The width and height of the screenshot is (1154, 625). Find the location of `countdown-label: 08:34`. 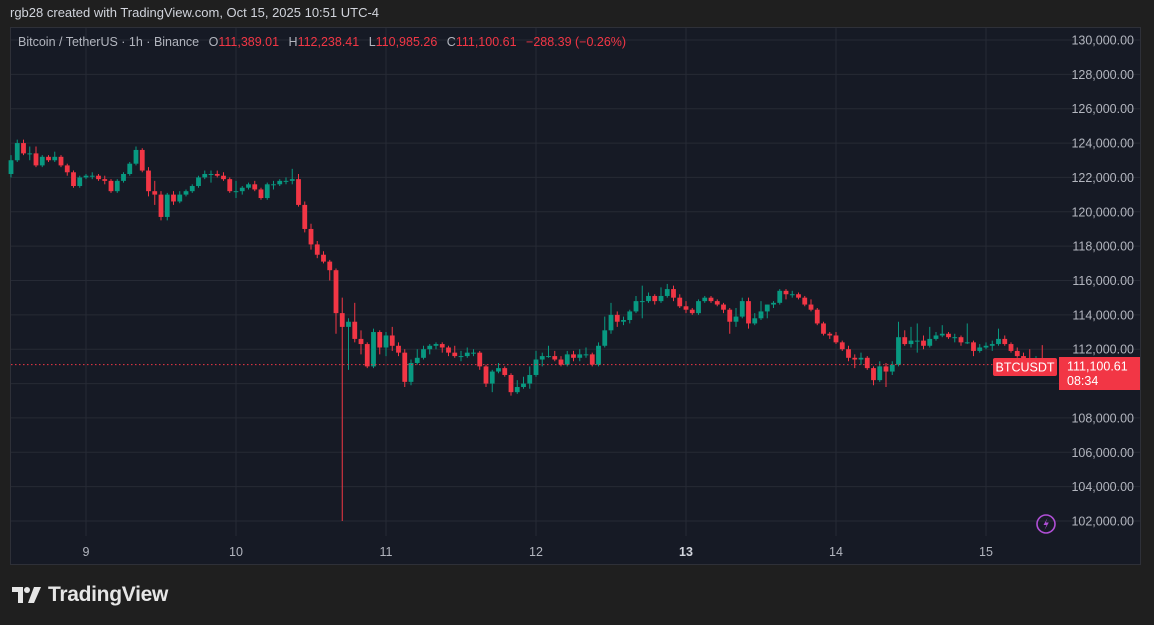

countdown-label: 08:34 is located at coordinates (1082, 381).